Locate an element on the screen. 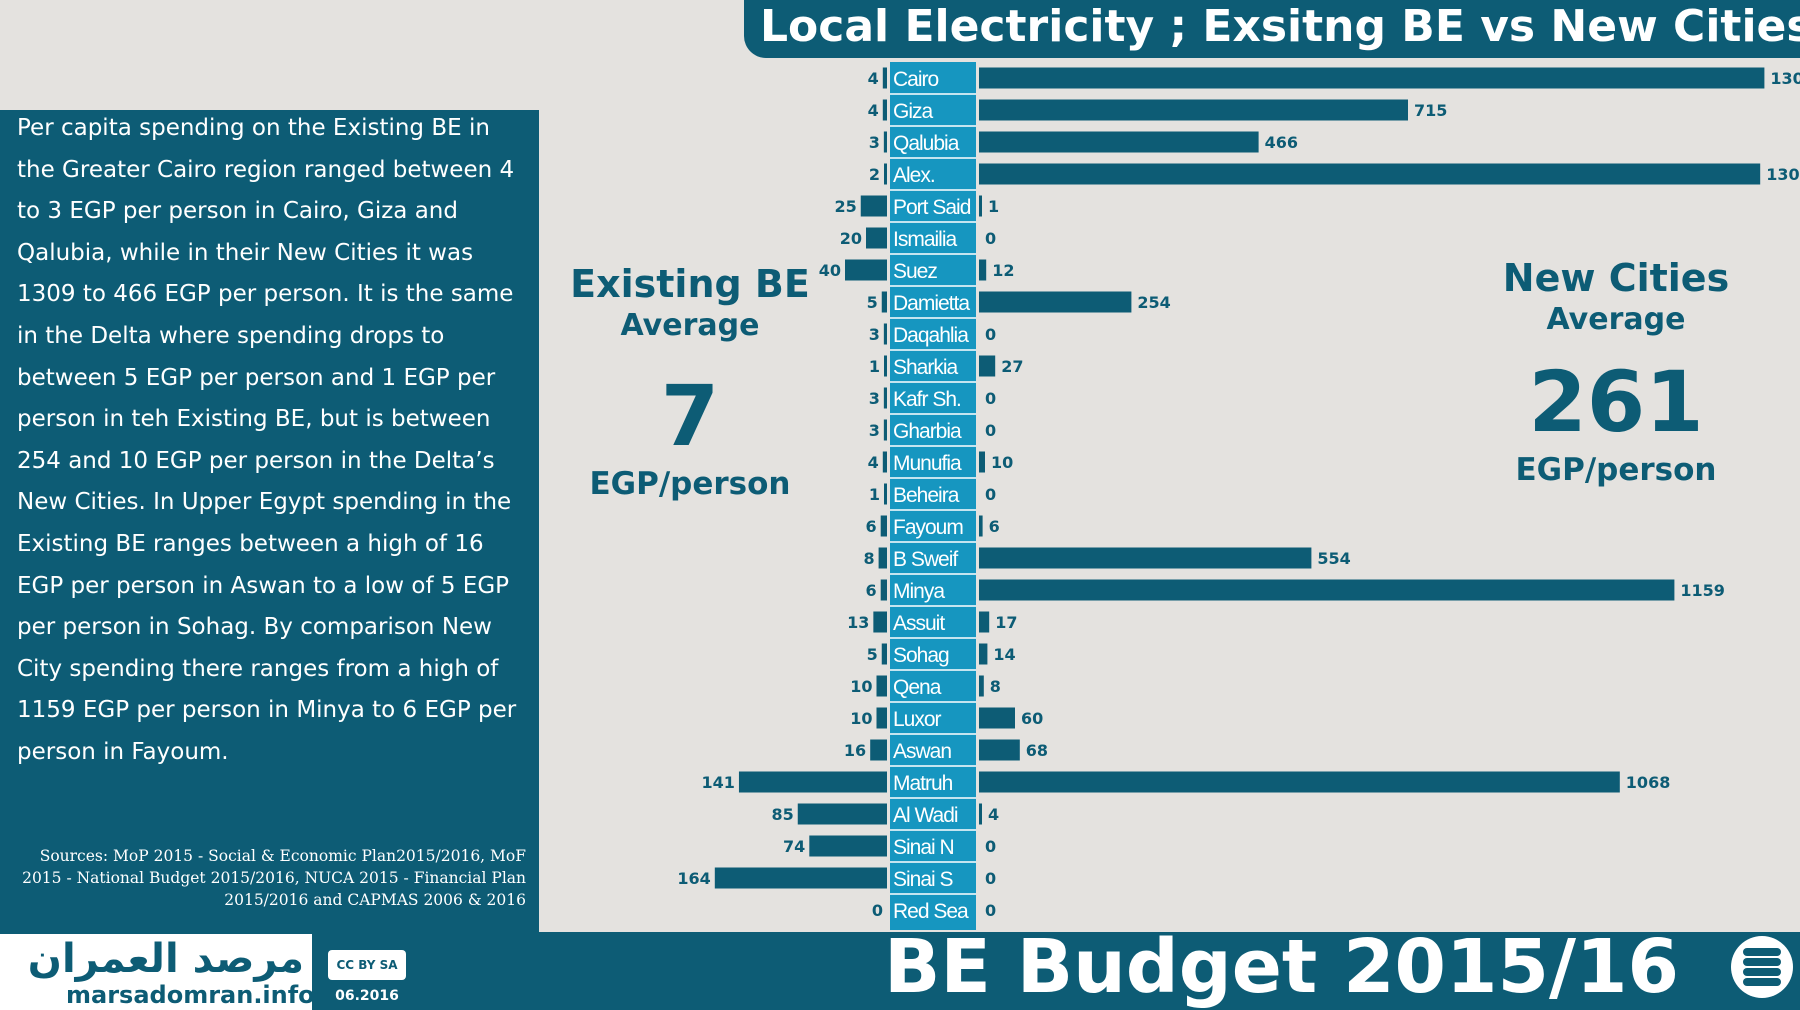 The image size is (1800, 1010). logo-arabic-text: مرصد العمران is located at coordinates (165, 959).